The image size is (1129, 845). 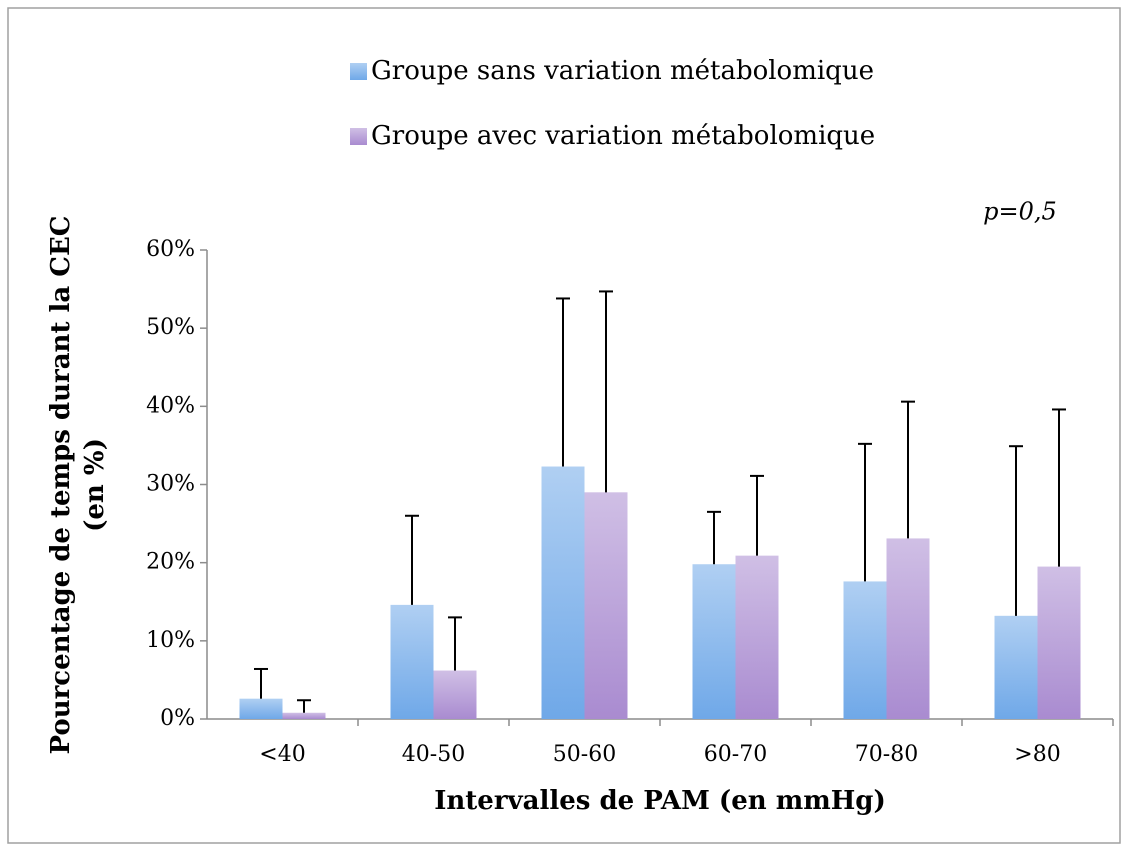 I want to click on y-axis-label-line: (en %), so click(x=95, y=485).